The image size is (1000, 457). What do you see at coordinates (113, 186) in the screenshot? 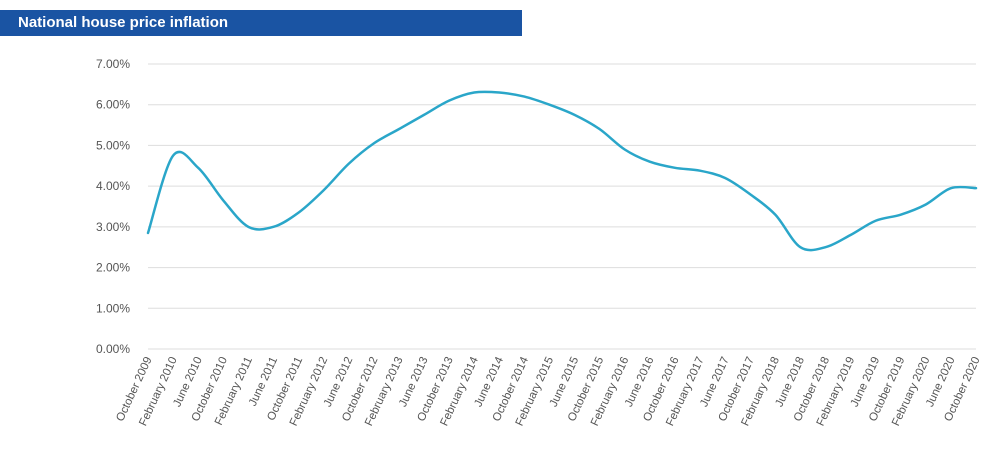
I see `y-tick-label: 4.00%` at bounding box center [113, 186].